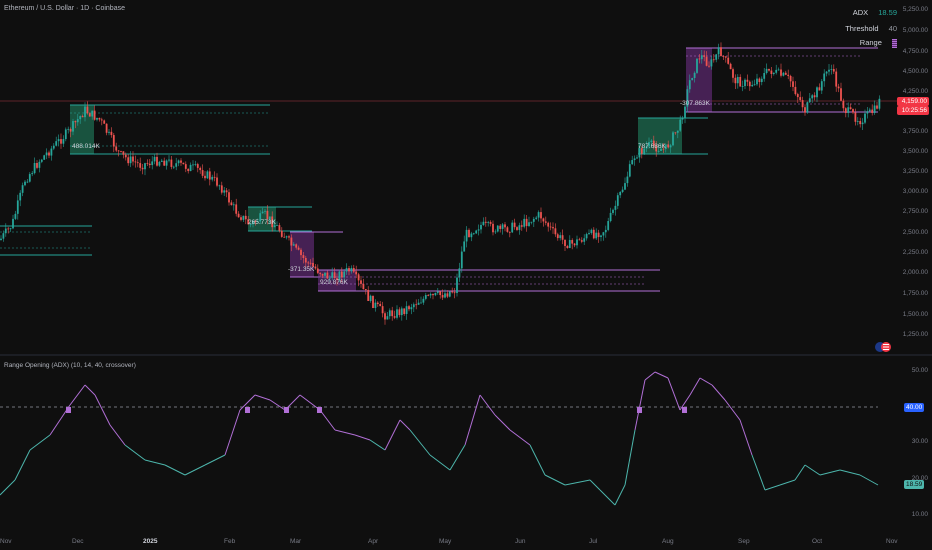  I want to click on time-label: Feb, so click(230, 541).